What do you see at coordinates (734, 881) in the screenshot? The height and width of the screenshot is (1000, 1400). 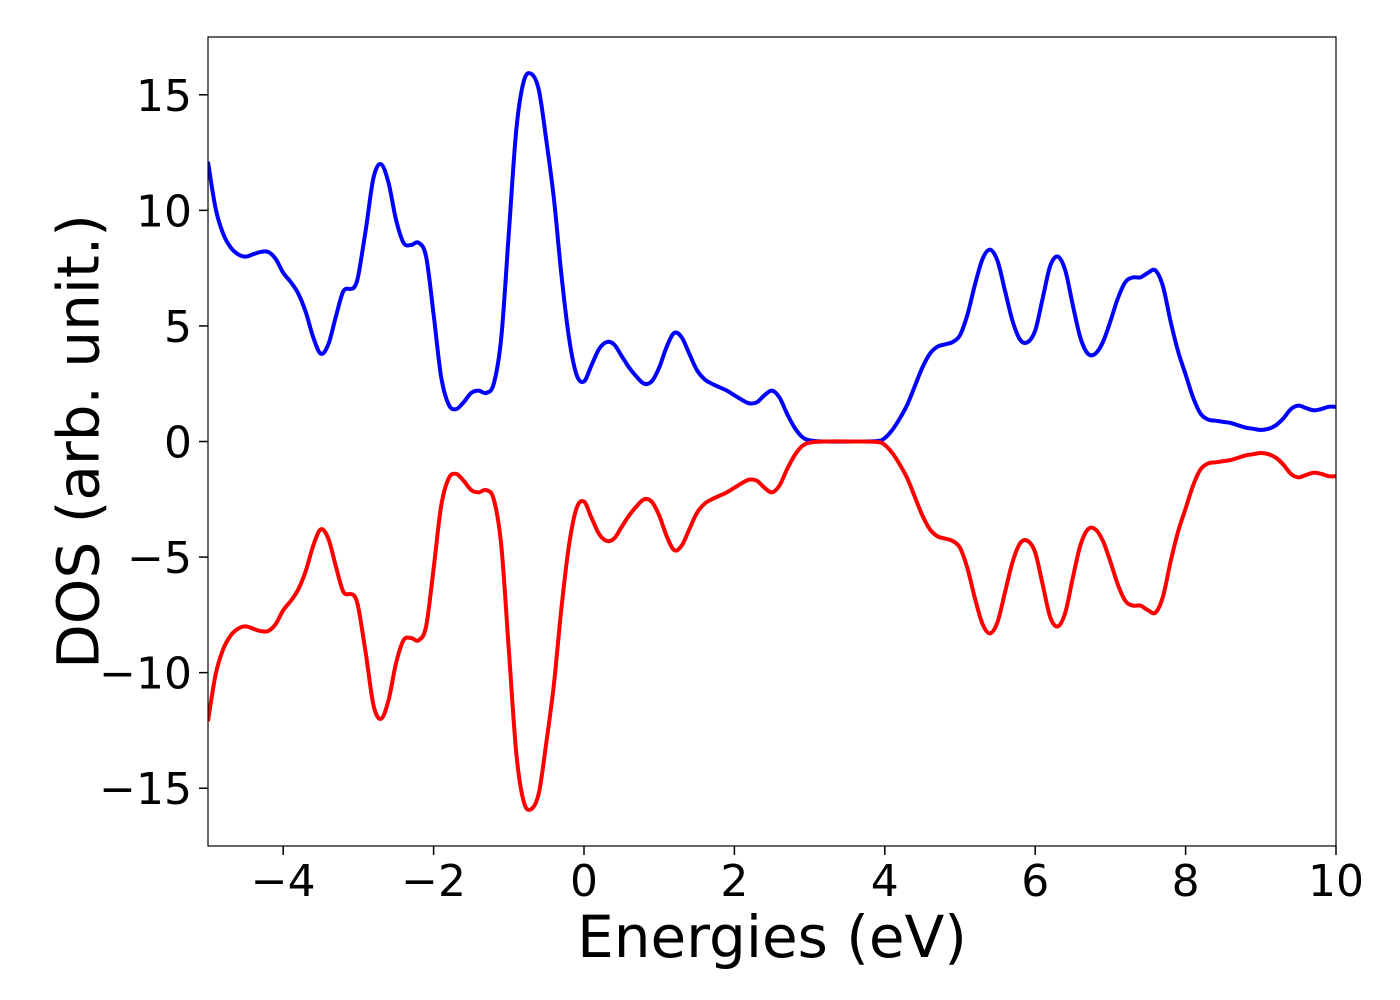 I see `x-tick-label: 2` at bounding box center [734, 881].